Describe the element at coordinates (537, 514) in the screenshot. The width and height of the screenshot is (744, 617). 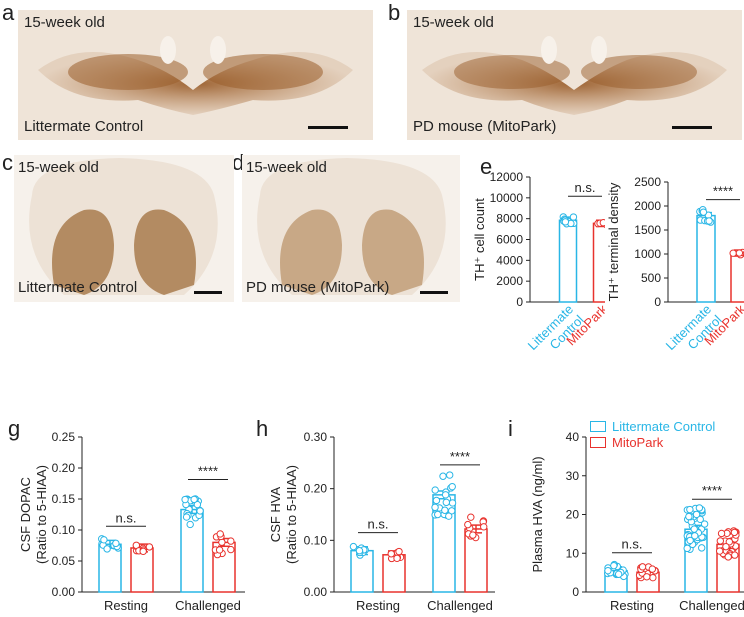
I see `y-axis-label: Plasma HVA (ng/ml)` at that location.